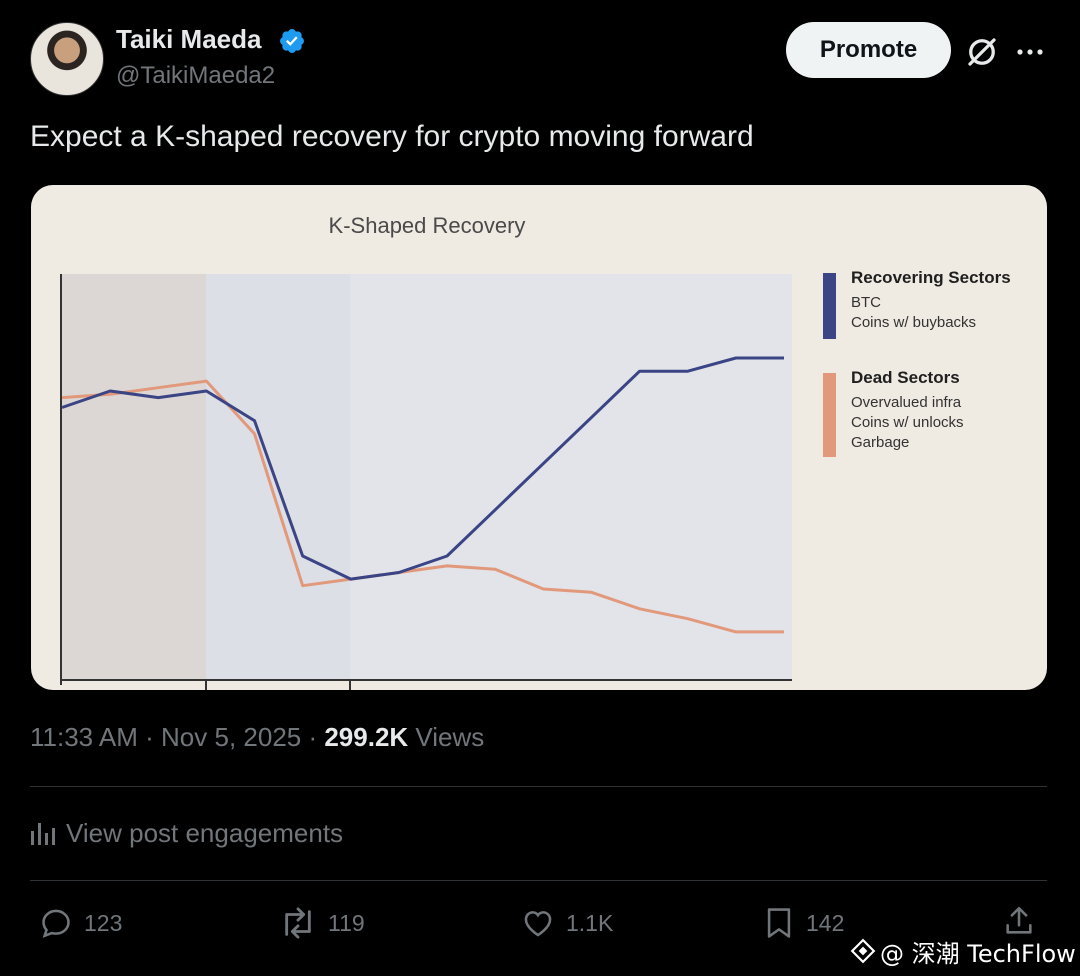 This screenshot has width=1080, height=976. Describe the element at coordinates (177, 737) in the screenshot. I see `post-timestamp: 11:33 AM · Nov 5, 2025 ·` at that location.